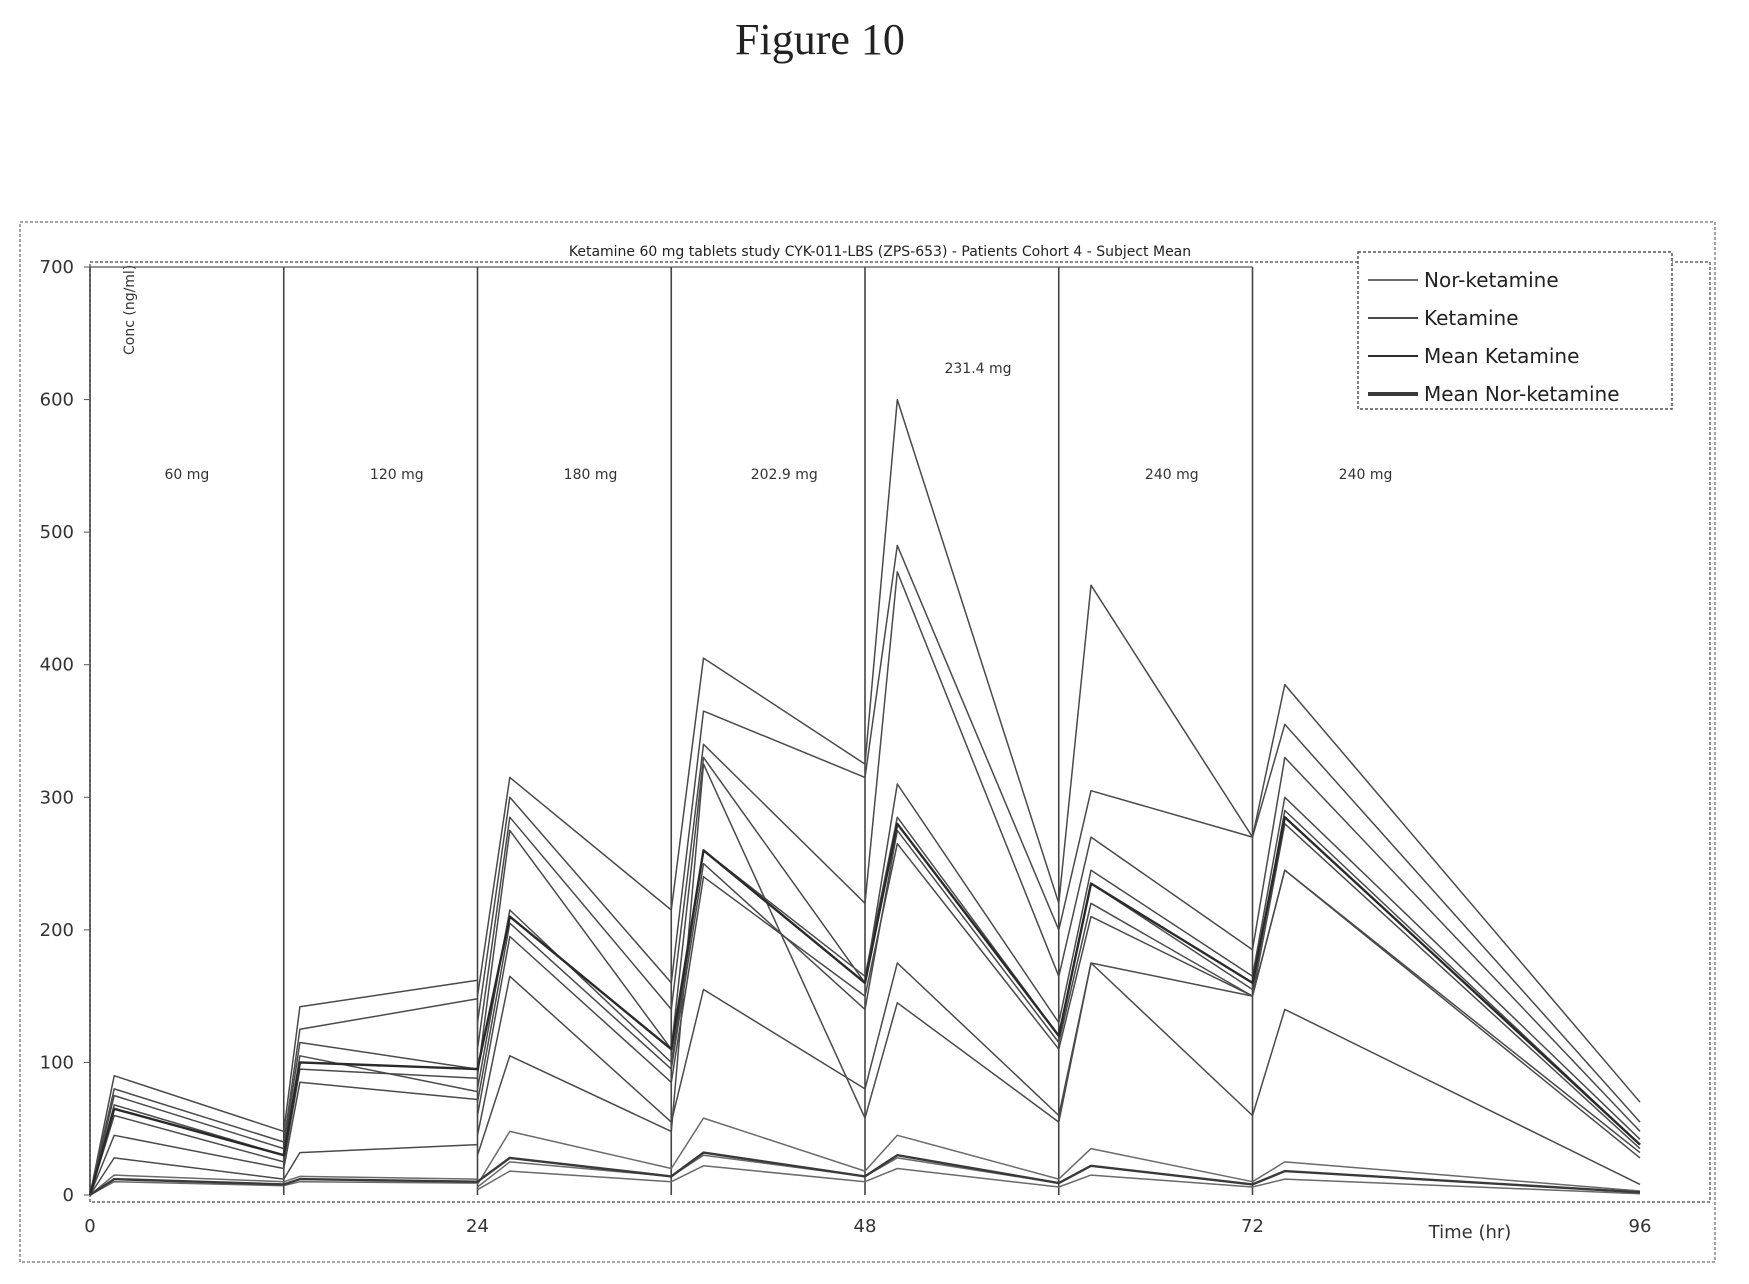 The width and height of the screenshot is (1749, 1284). Describe the element at coordinates (820, 39) in the screenshot. I see `figure-title: Figure 10` at that location.